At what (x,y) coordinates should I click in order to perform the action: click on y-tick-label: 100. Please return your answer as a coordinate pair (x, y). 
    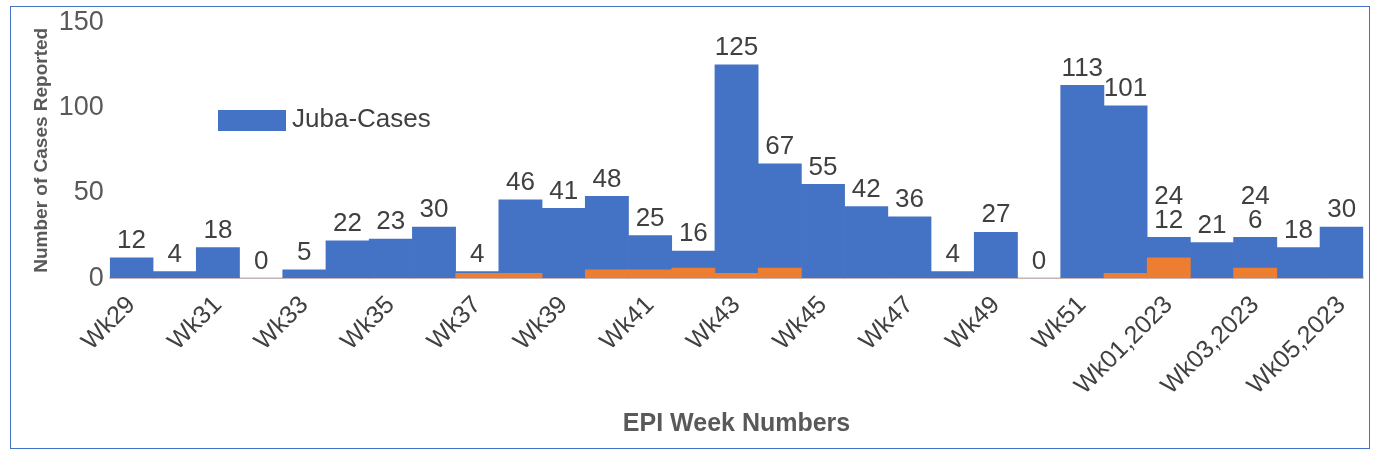
    Looking at the image, I should click on (81, 106).